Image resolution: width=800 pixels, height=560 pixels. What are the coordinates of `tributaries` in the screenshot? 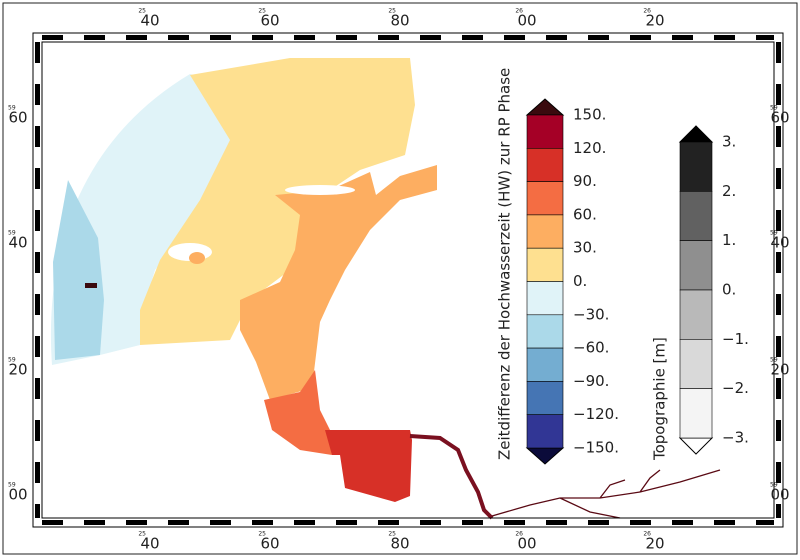 It's located at (606, 494).